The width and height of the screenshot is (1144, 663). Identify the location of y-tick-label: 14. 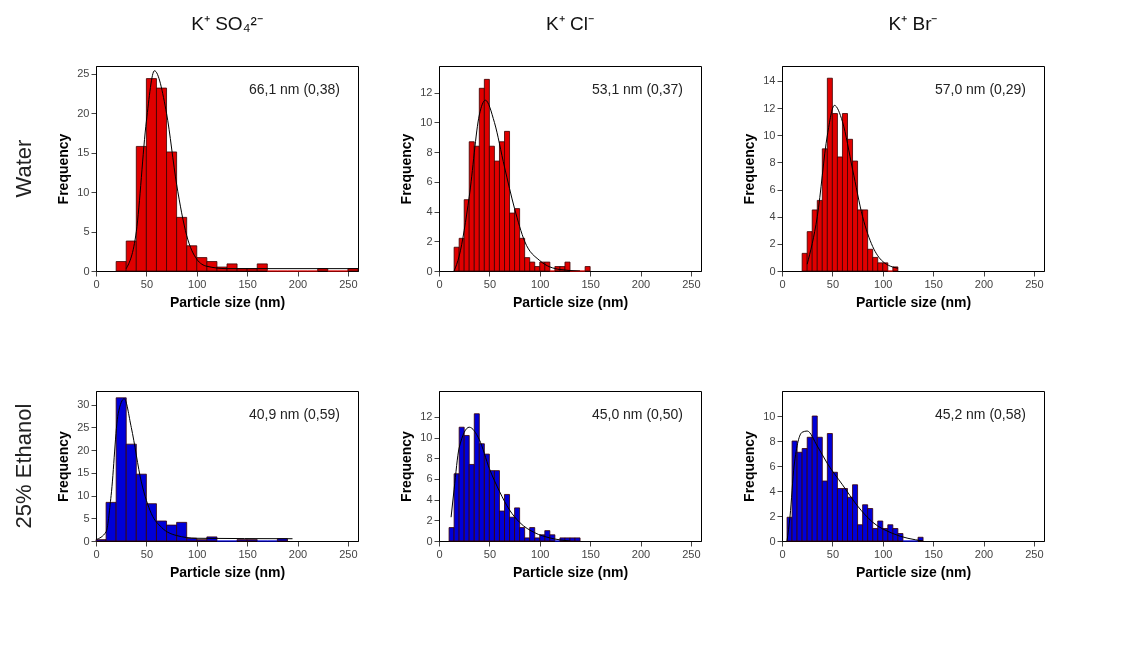
(769, 80).